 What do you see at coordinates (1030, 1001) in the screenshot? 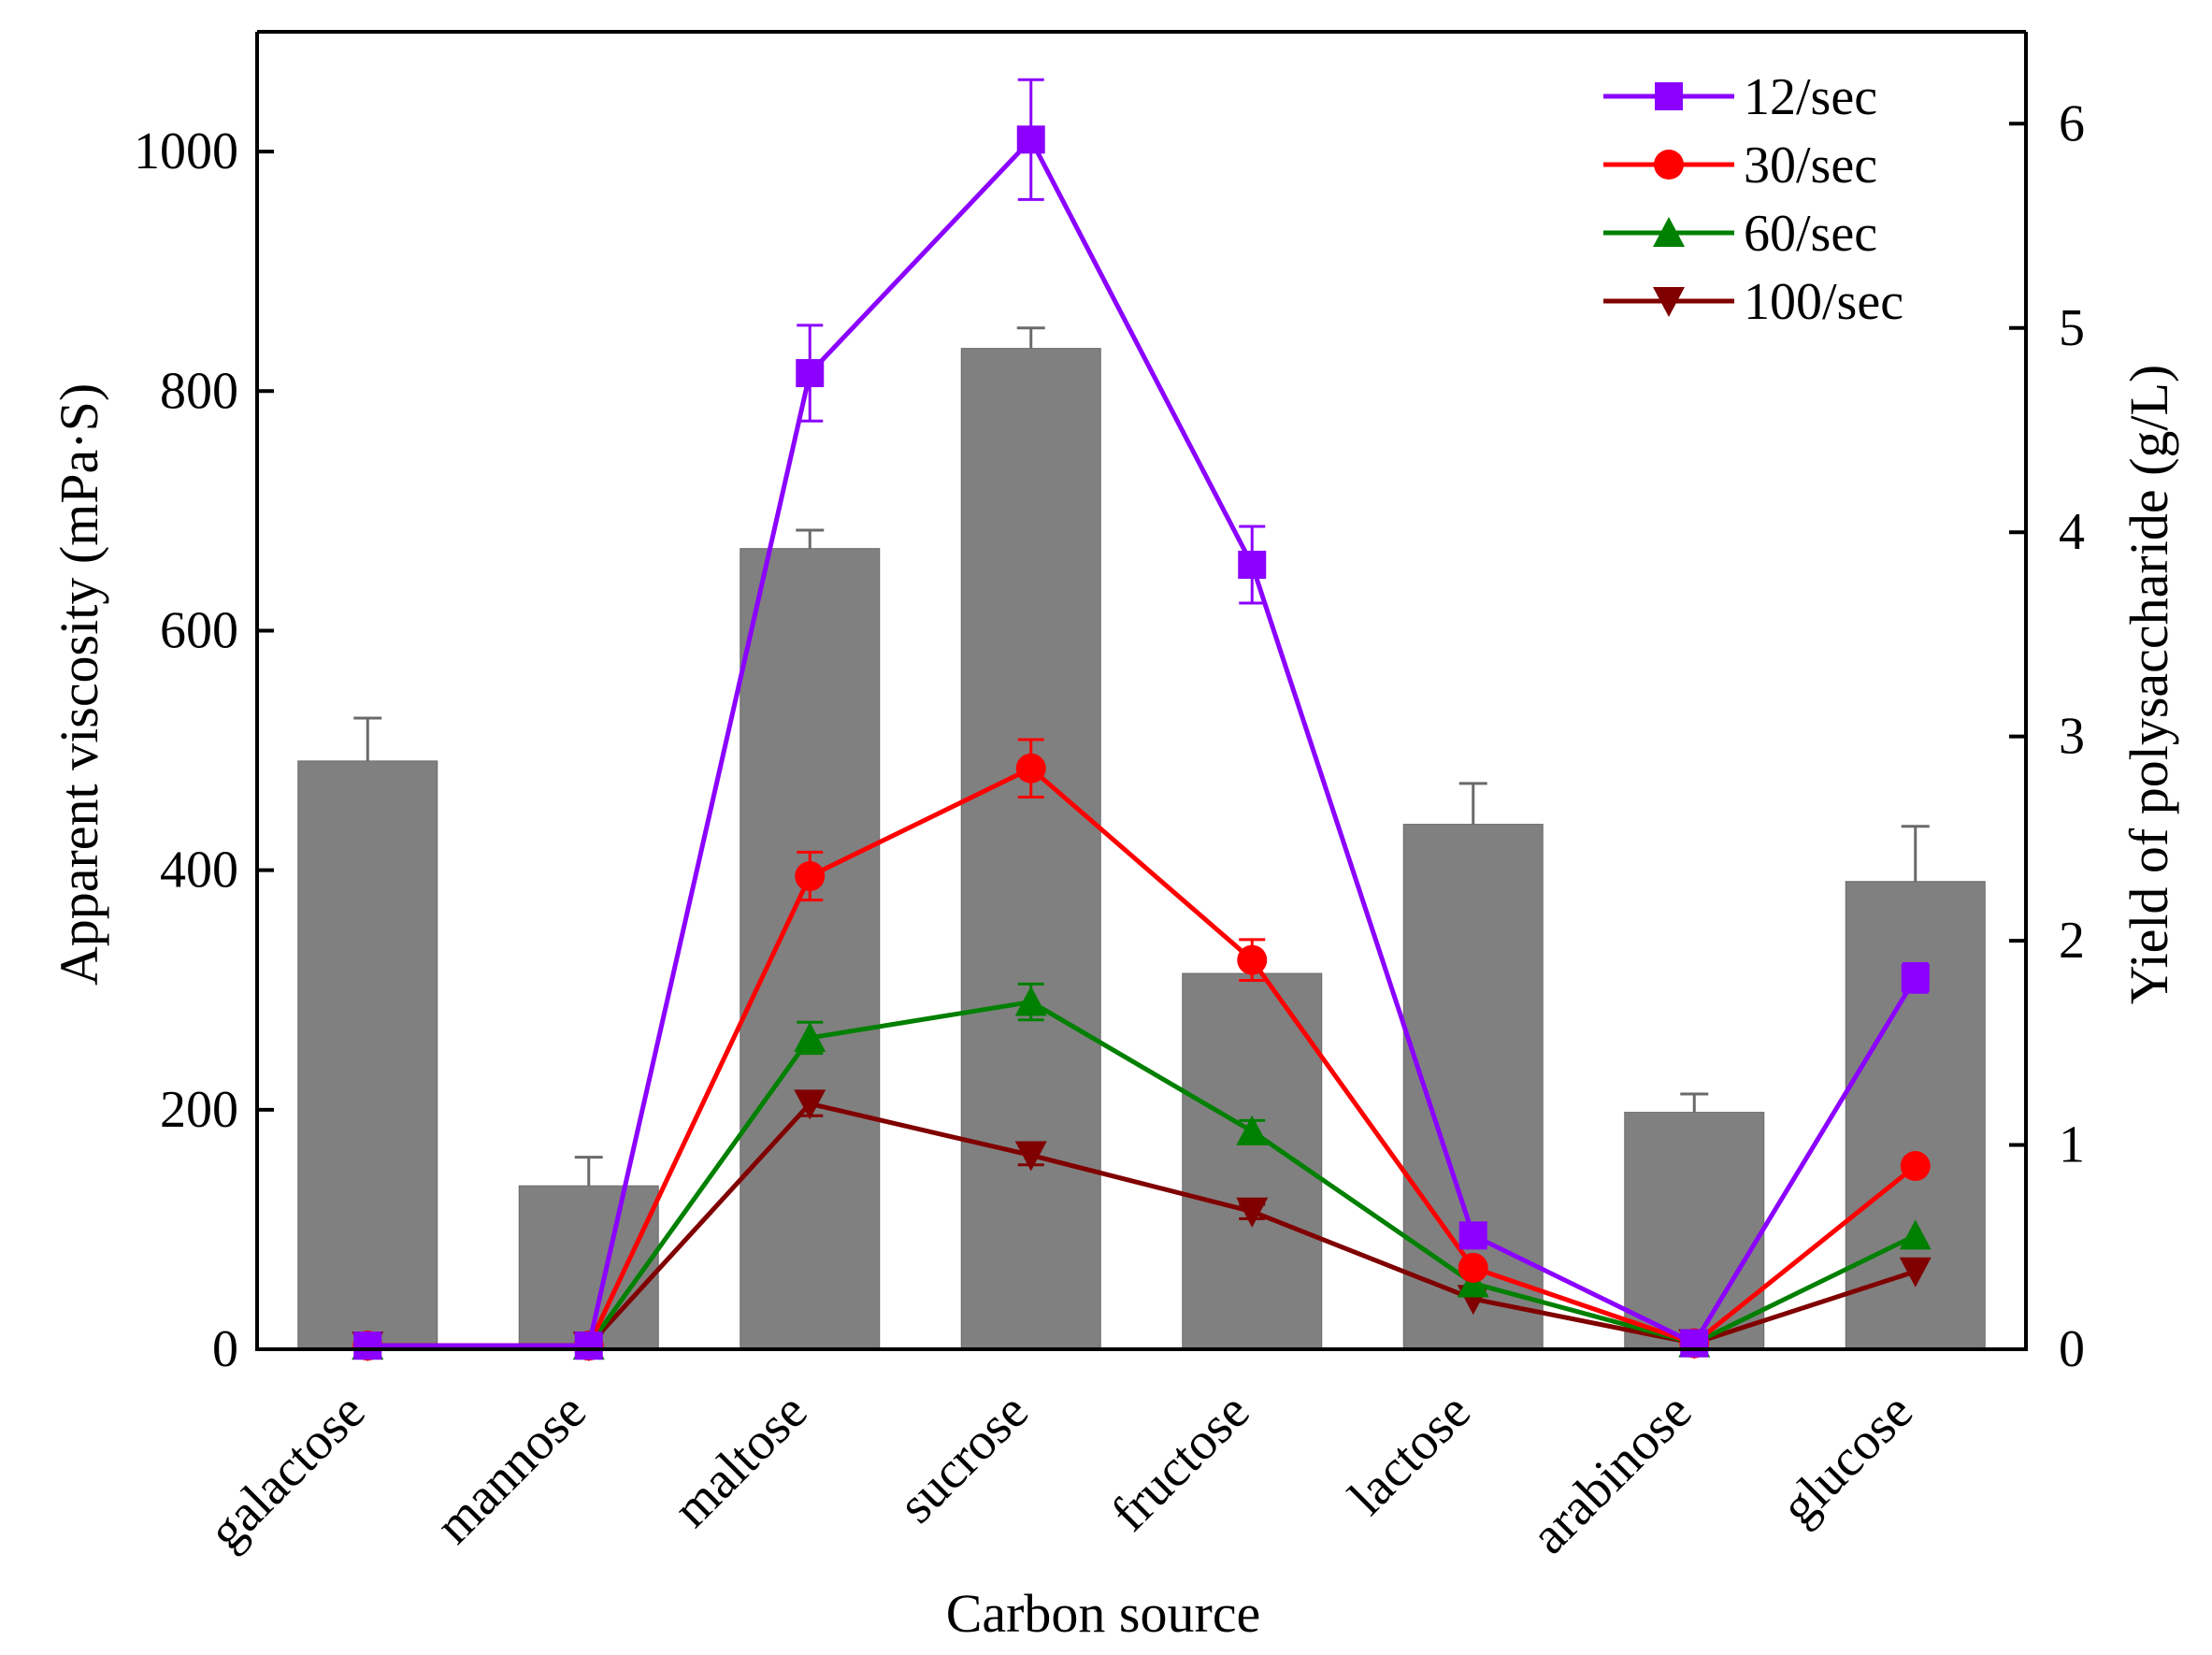
I see `point-60/sec-sucrose` at bounding box center [1030, 1001].